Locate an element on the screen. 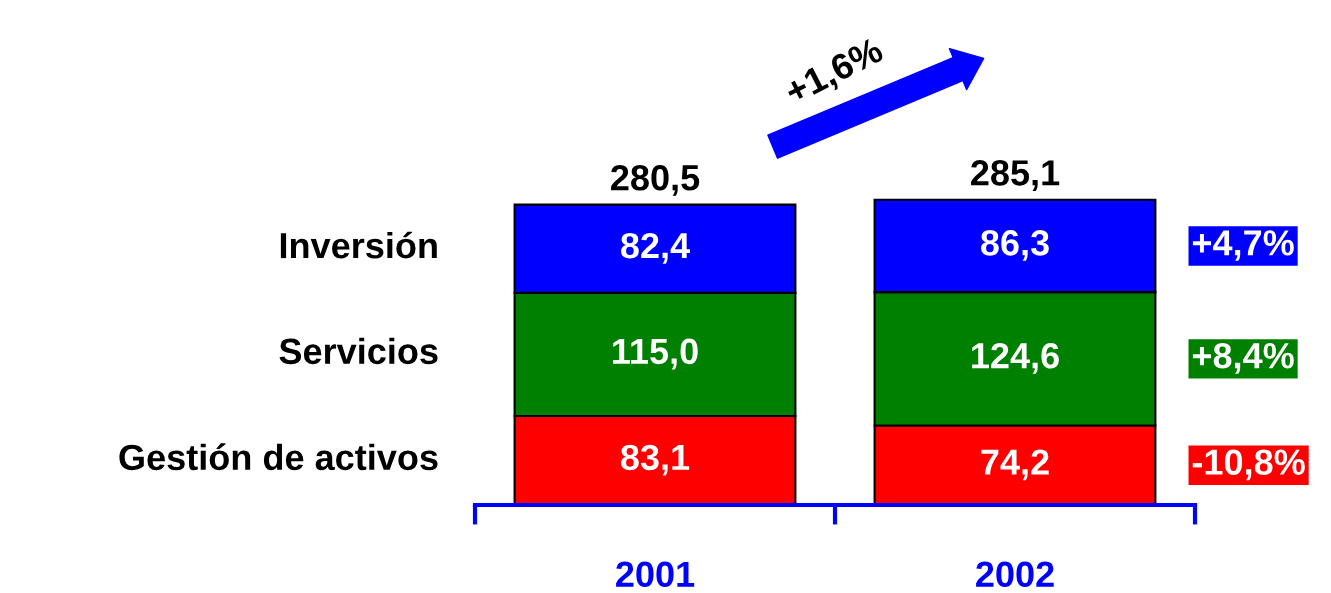 This screenshot has height=593, width=1331. x-tick-label: 2001 is located at coordinates (655, 574).